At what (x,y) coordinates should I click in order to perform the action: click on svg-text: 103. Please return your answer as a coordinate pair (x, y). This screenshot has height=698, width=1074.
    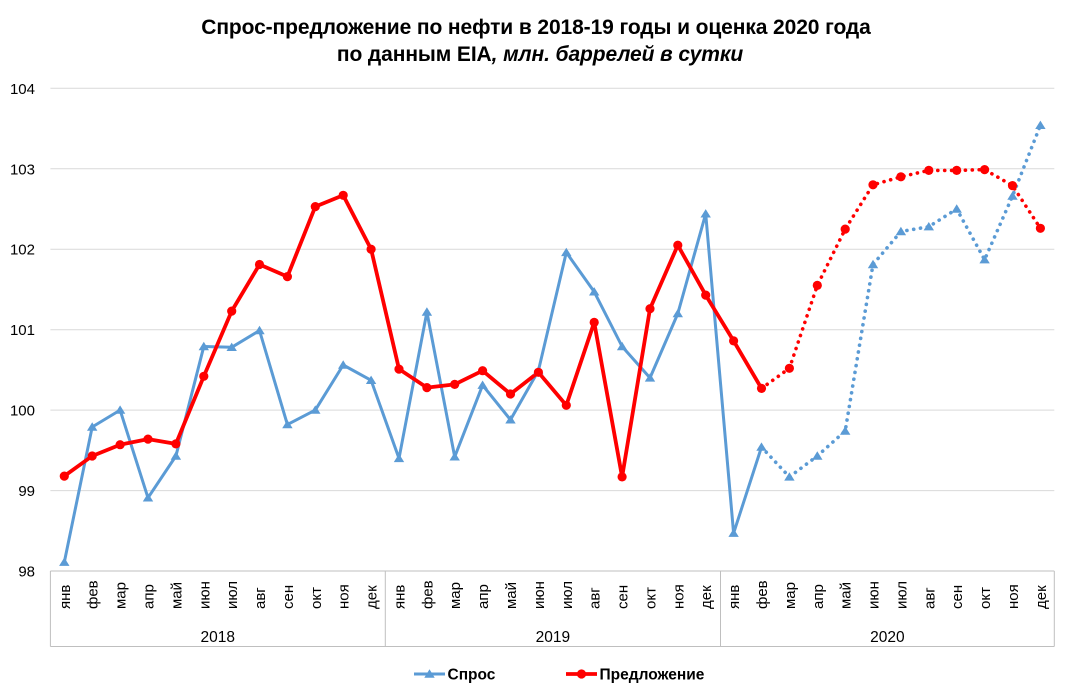
    Looking at the image, I should click on (22, 169).